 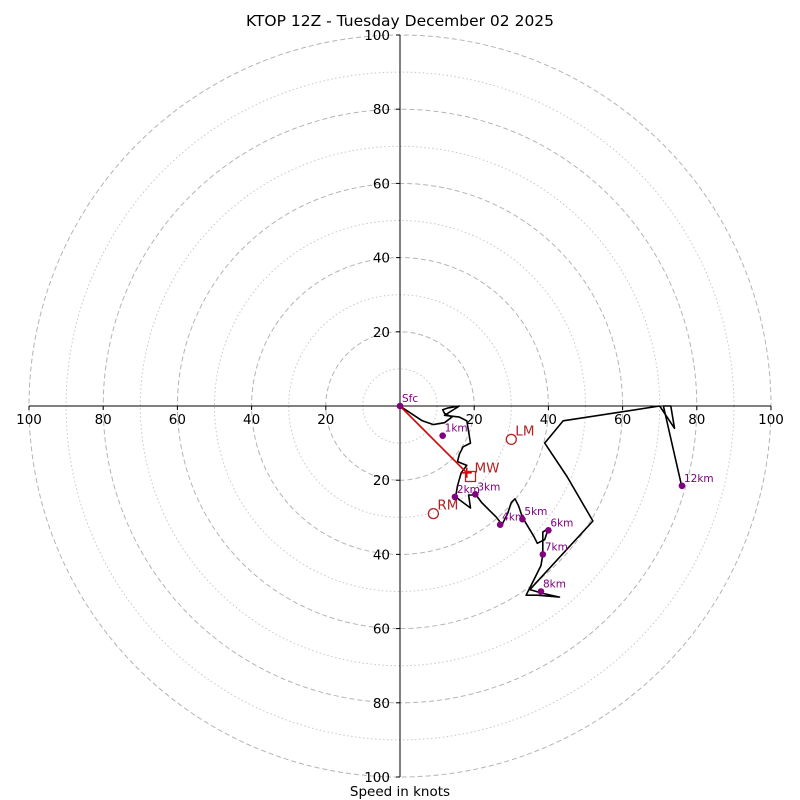 I want to click on hodograph-trace, so click(x=541, y=501).